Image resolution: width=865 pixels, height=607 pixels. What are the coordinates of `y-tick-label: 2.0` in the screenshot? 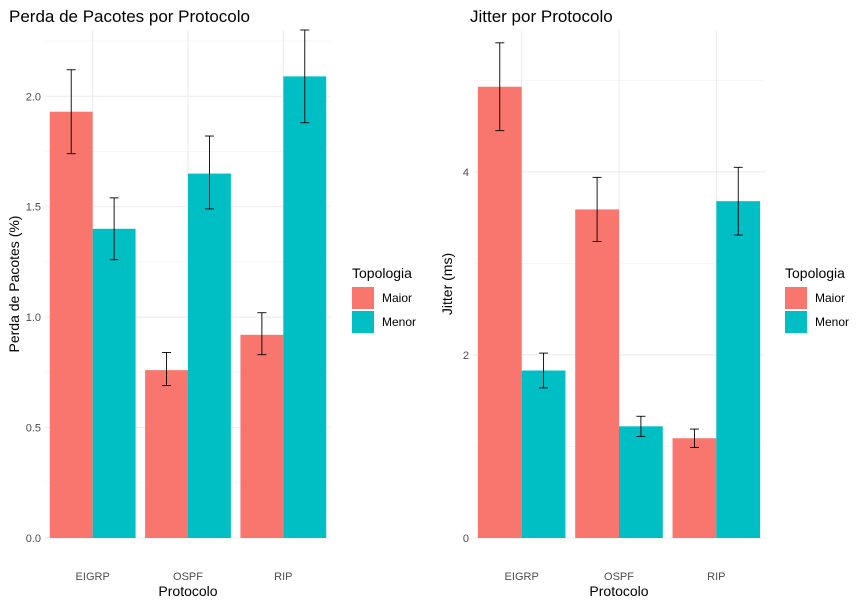 It's located at (33, 97).